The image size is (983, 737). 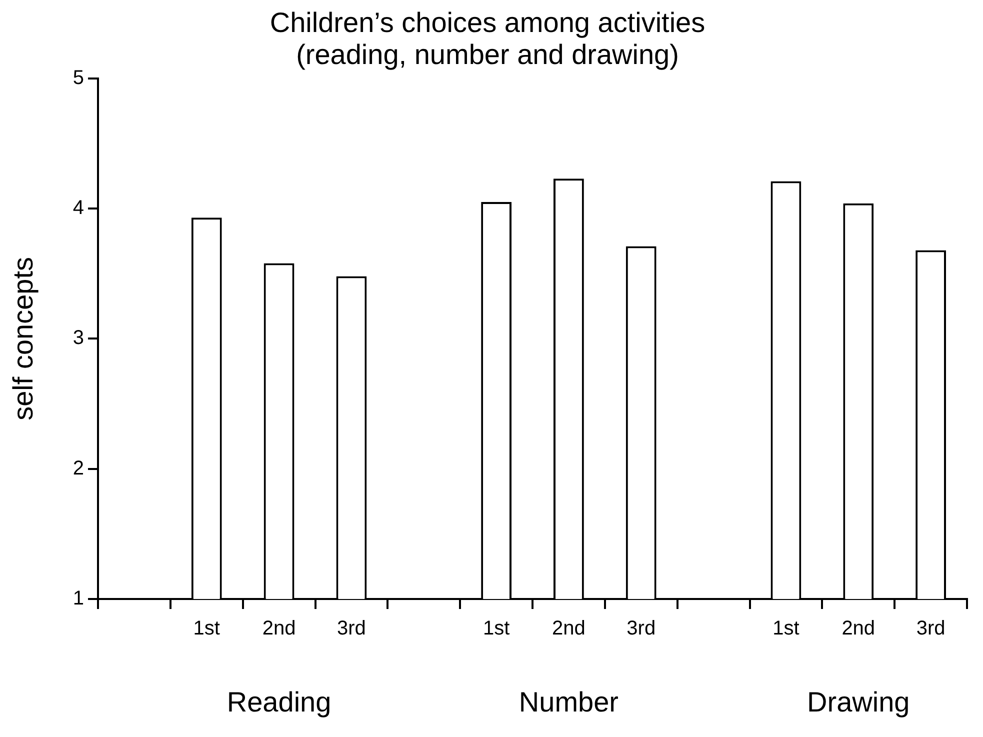 I want to click on text: Number, so click(x=568, y=702).